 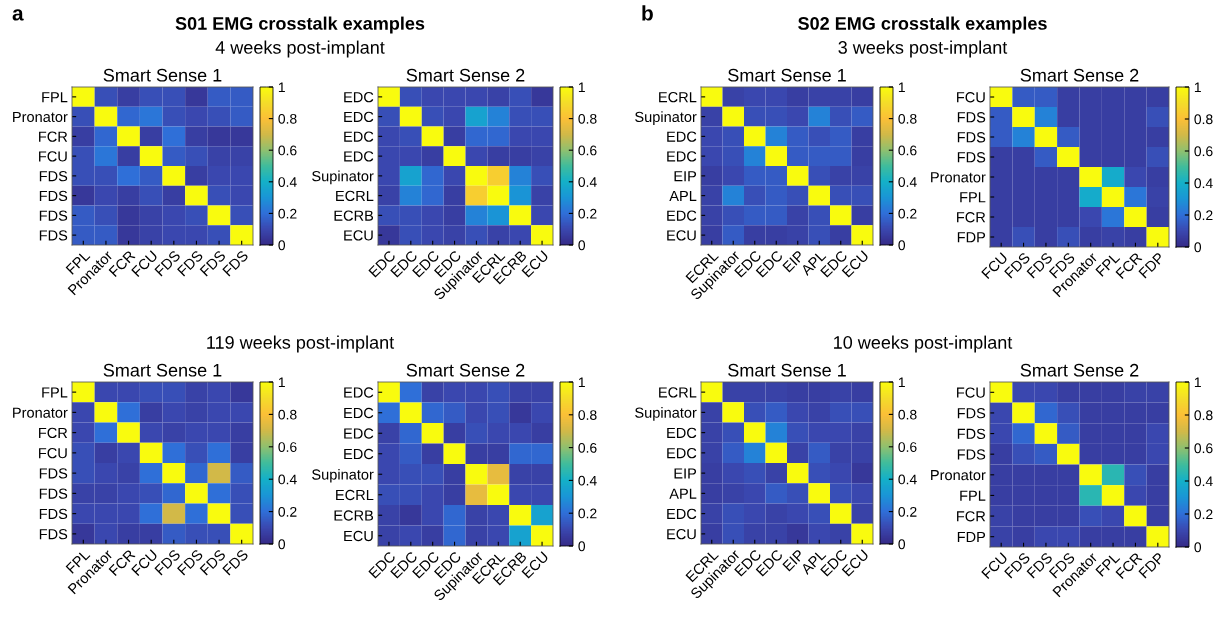 I want to click on text: a, so click(x=18, y=15).